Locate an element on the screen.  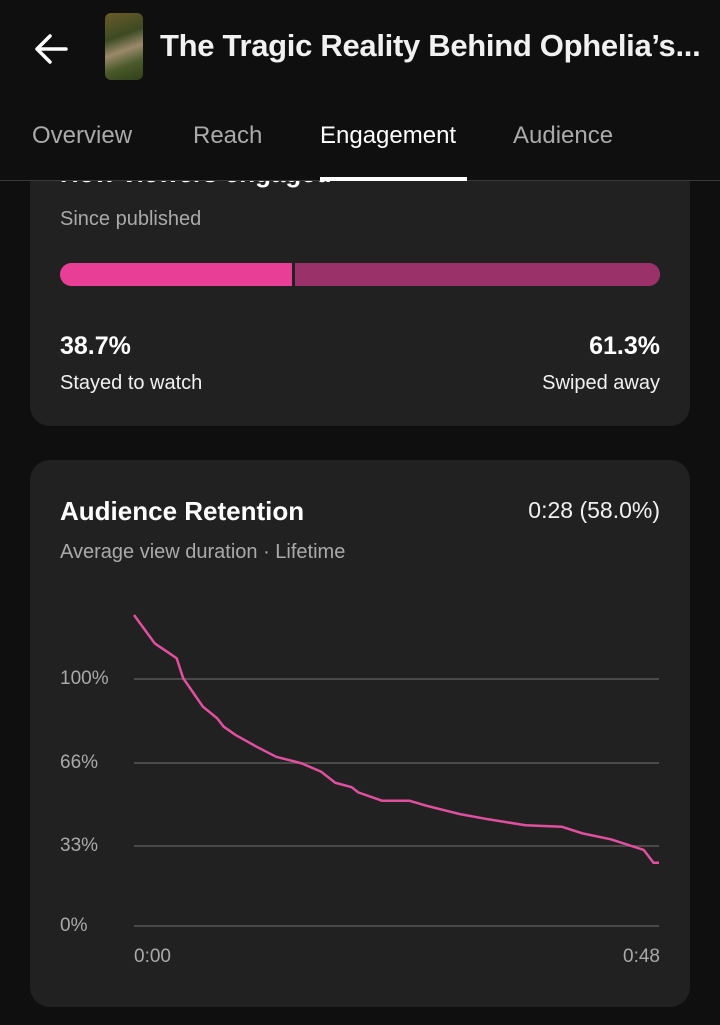
tab-audience: Audience is located at coordinates (563, 135).